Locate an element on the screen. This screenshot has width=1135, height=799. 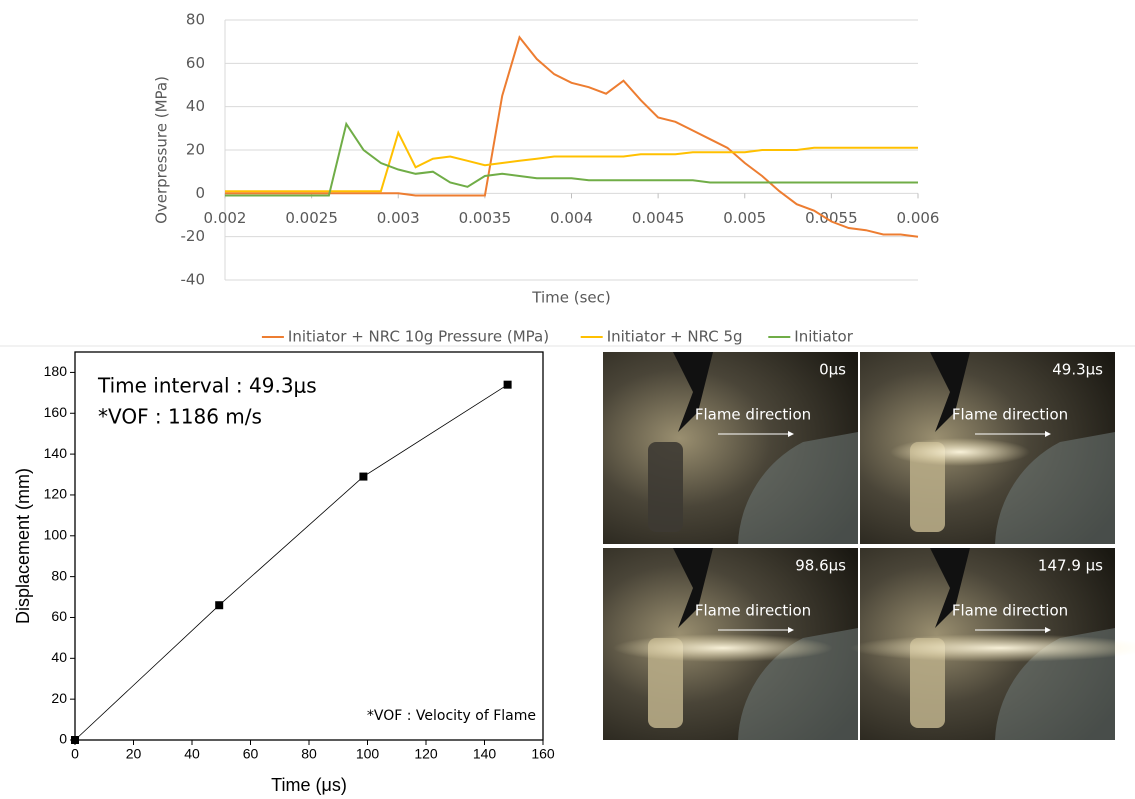
y-tick-label: -40 is located at coordinates (193, 280).